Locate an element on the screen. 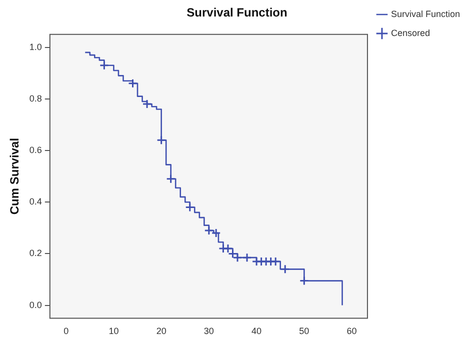 The image size is (474, 346). y-tick-label: 0.2 is located at coordinates (35, 253).